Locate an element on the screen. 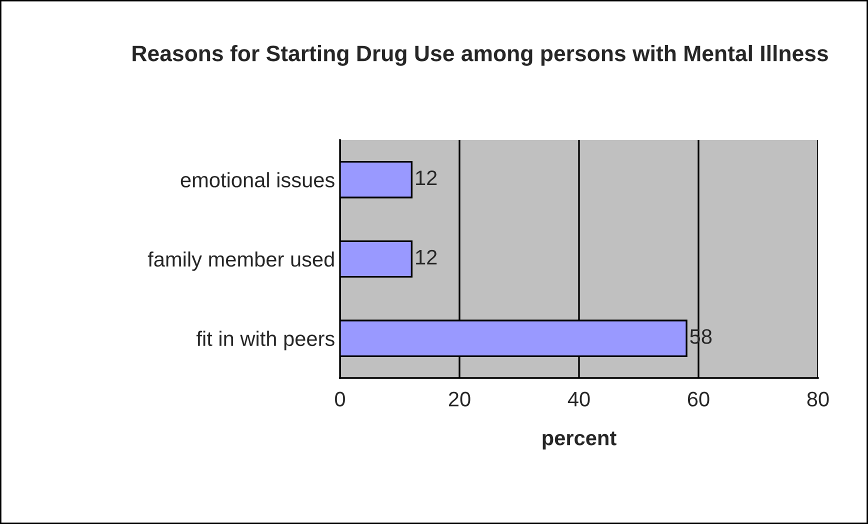 This screenshot has height=524, width=868. x-tick-label: 40 is located at coordinates (579, 399).